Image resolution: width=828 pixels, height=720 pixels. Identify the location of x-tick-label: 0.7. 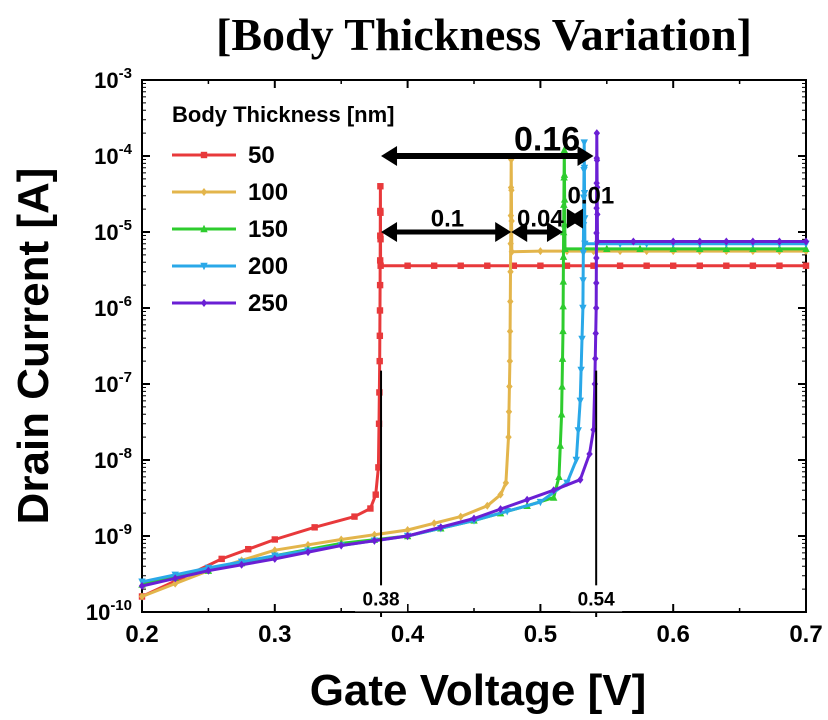
(805, 634).